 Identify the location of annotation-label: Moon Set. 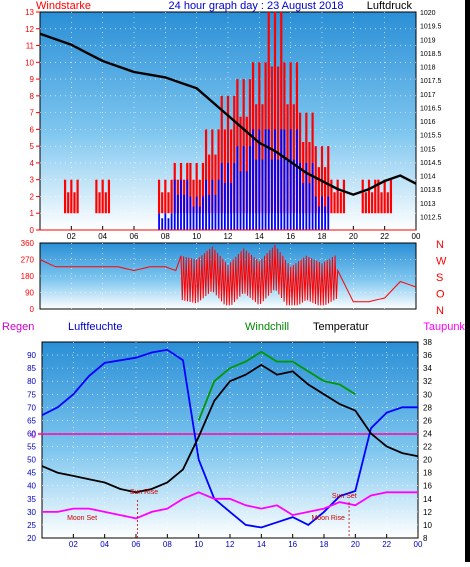
(82, 518).